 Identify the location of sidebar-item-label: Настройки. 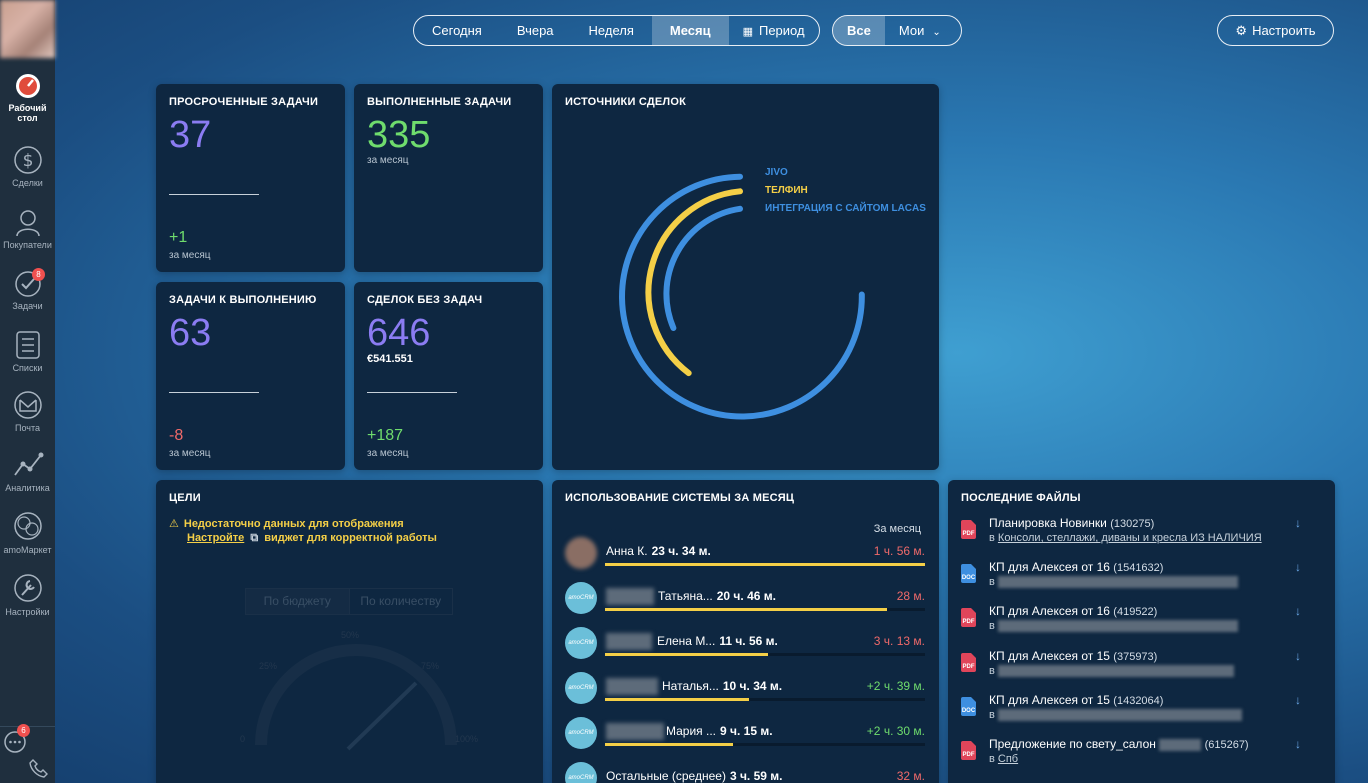
(27, 612).